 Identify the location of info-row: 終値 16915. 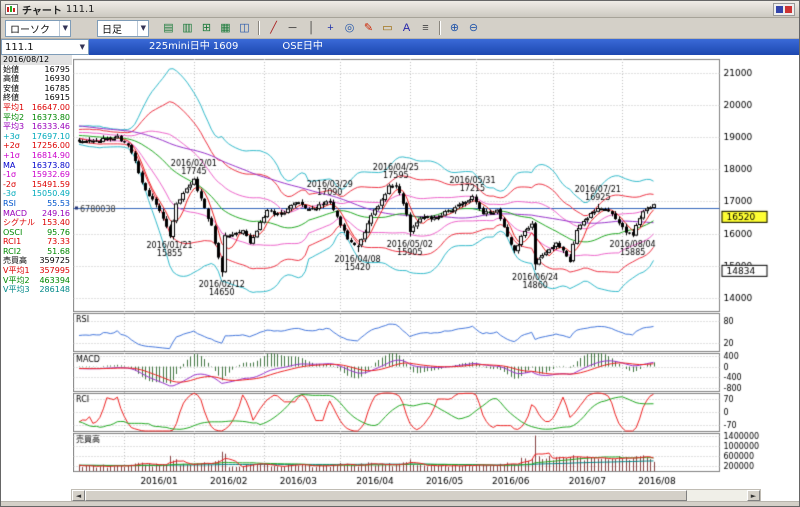
(36, 98).